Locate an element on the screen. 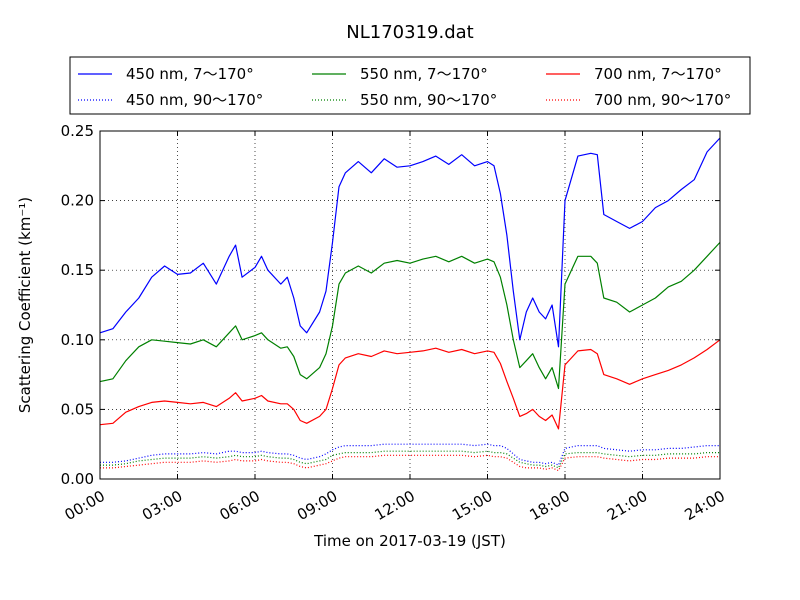 This screenshot has width=800, height=600. legend-label: 450 nm, 7～170° is located at coordinates (190, 74).